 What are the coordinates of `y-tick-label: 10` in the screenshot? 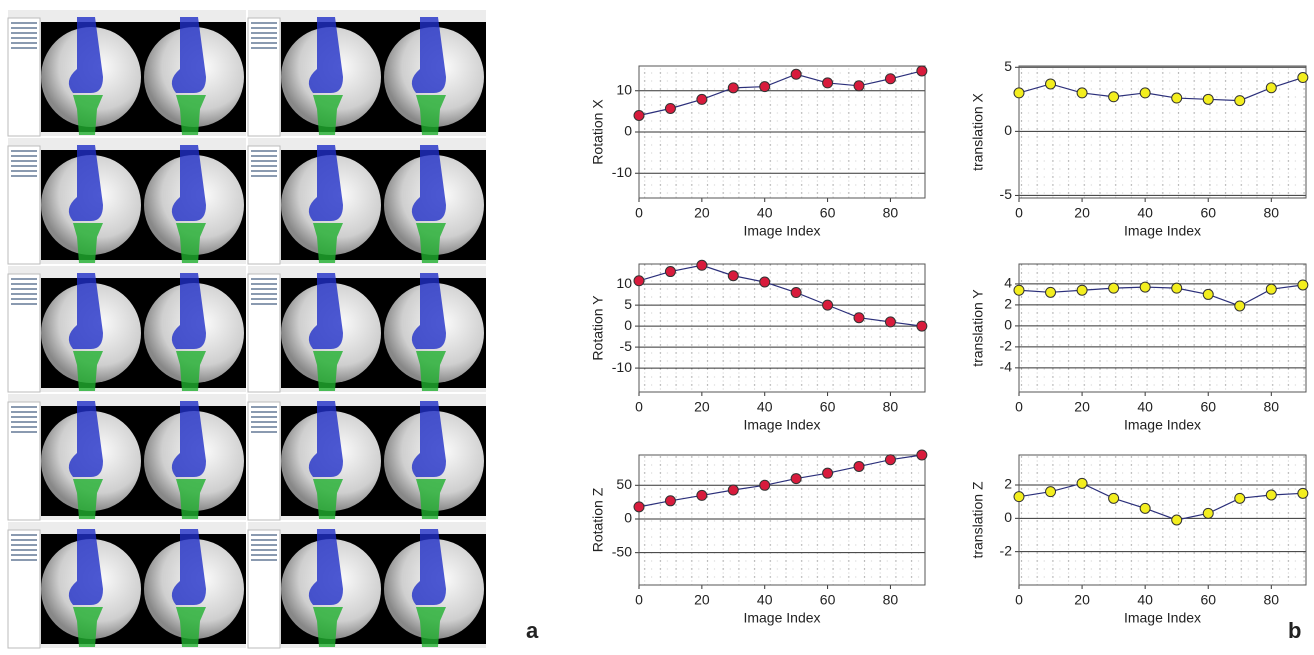 It's located at (624, 89).